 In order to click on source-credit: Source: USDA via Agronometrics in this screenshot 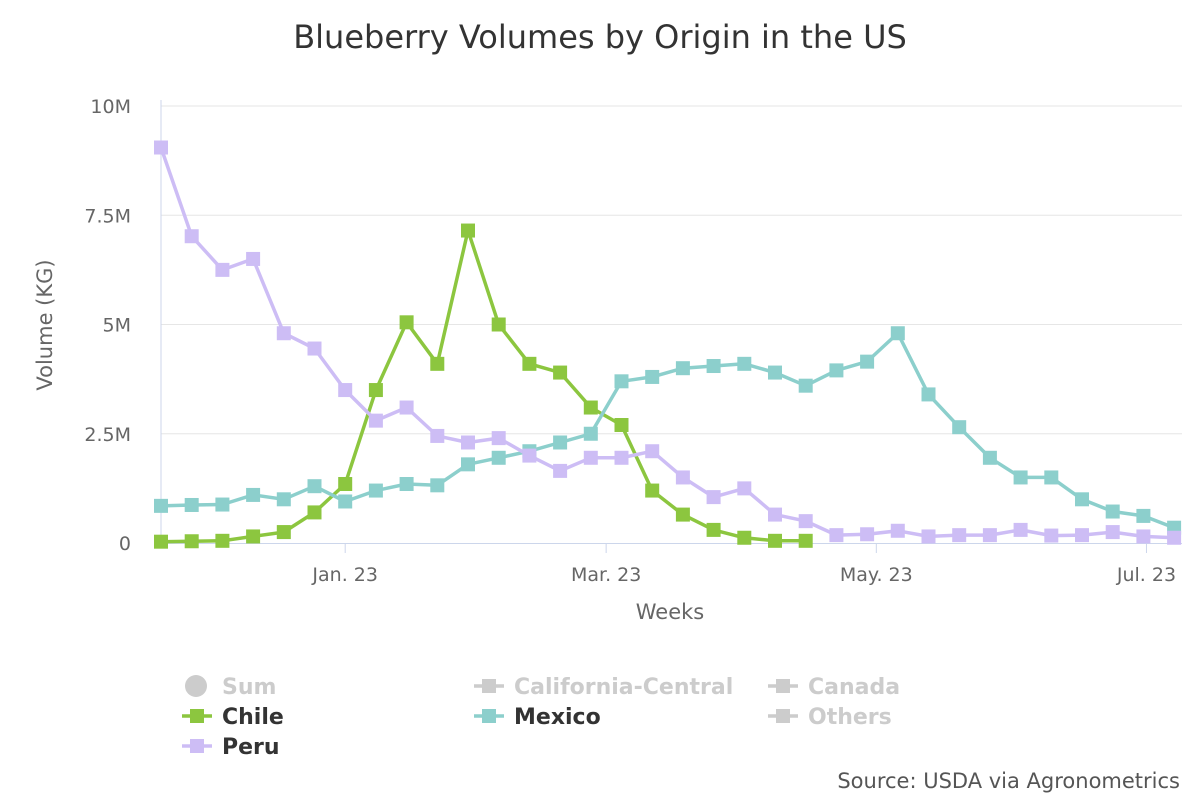, I will do `click(1008, 781)`.